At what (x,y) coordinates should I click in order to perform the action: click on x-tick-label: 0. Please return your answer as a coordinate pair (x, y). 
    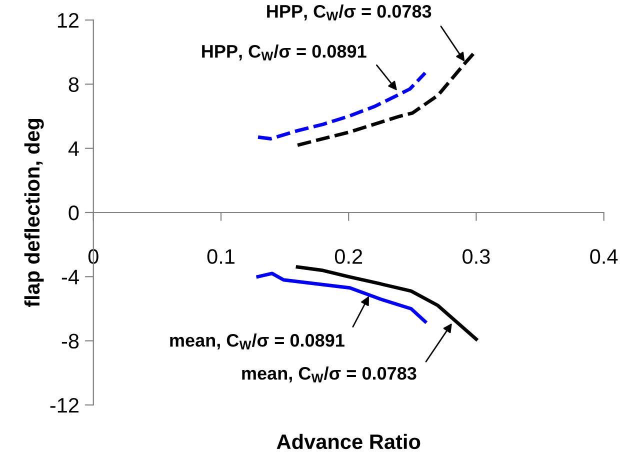
    Looking at the image, I should click on (93, 256).